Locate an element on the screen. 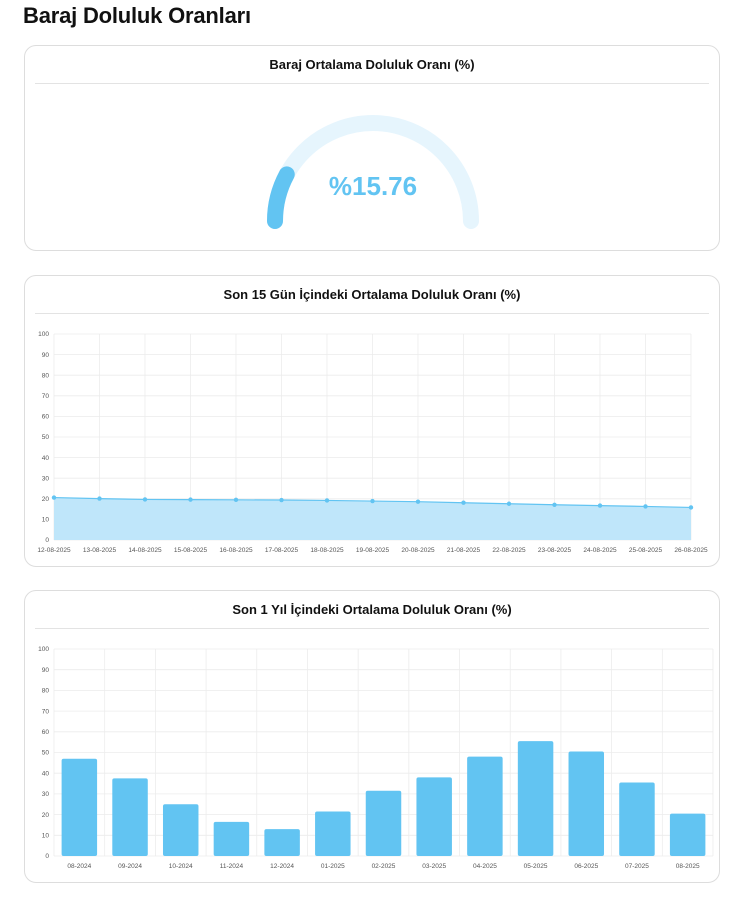 The width and height of the screenshot is (755, 900). bar-x-tick-label: 04-2025 is located at coordinates (485, 866).